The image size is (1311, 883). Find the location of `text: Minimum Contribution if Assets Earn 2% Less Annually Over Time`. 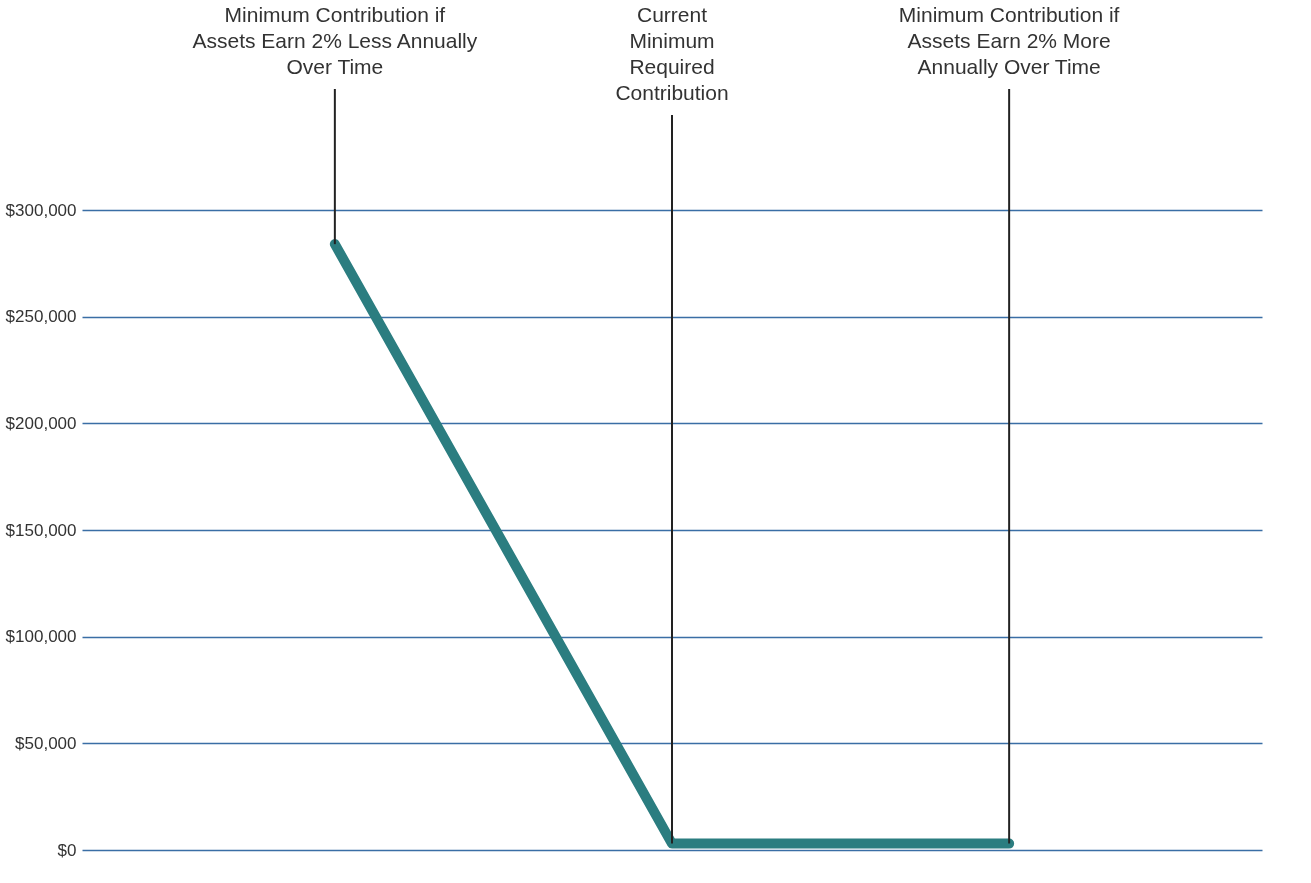

text: Minimum Contribution if Assets Earn 2% Less Annually Over Time is located at coordinates (335, 40).